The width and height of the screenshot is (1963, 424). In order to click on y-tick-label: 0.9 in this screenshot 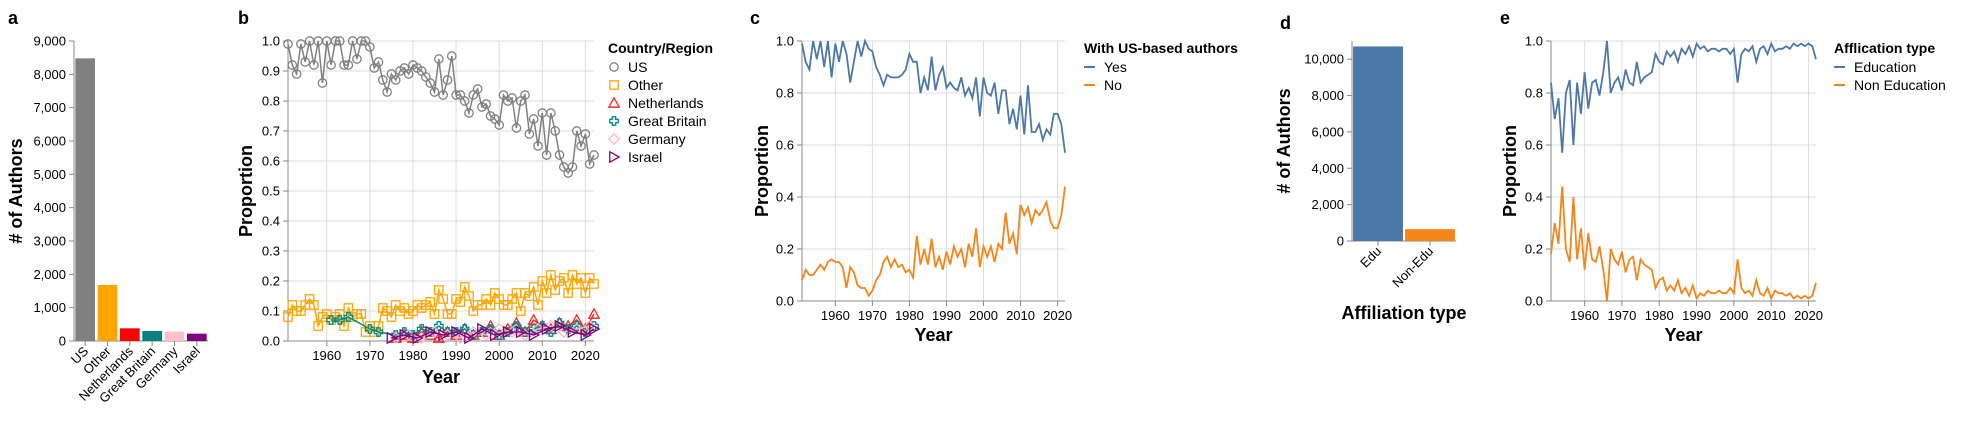, I will do `click(271, 71)`.